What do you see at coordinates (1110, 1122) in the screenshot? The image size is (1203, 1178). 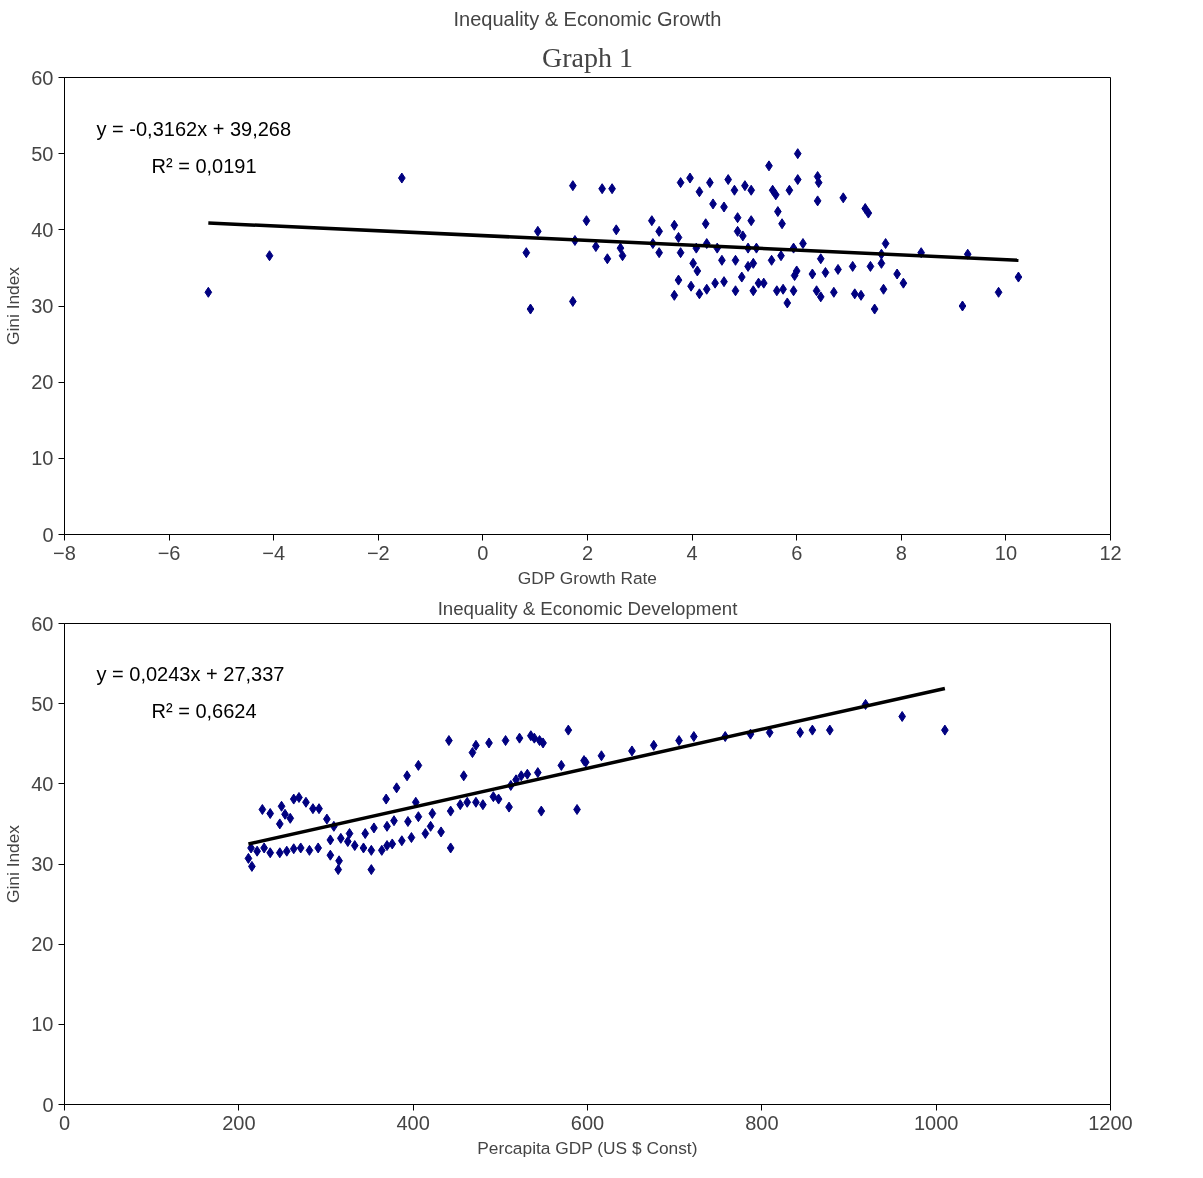 I see `x-tick-label: 1200` at bounding box center [1110, 1122].